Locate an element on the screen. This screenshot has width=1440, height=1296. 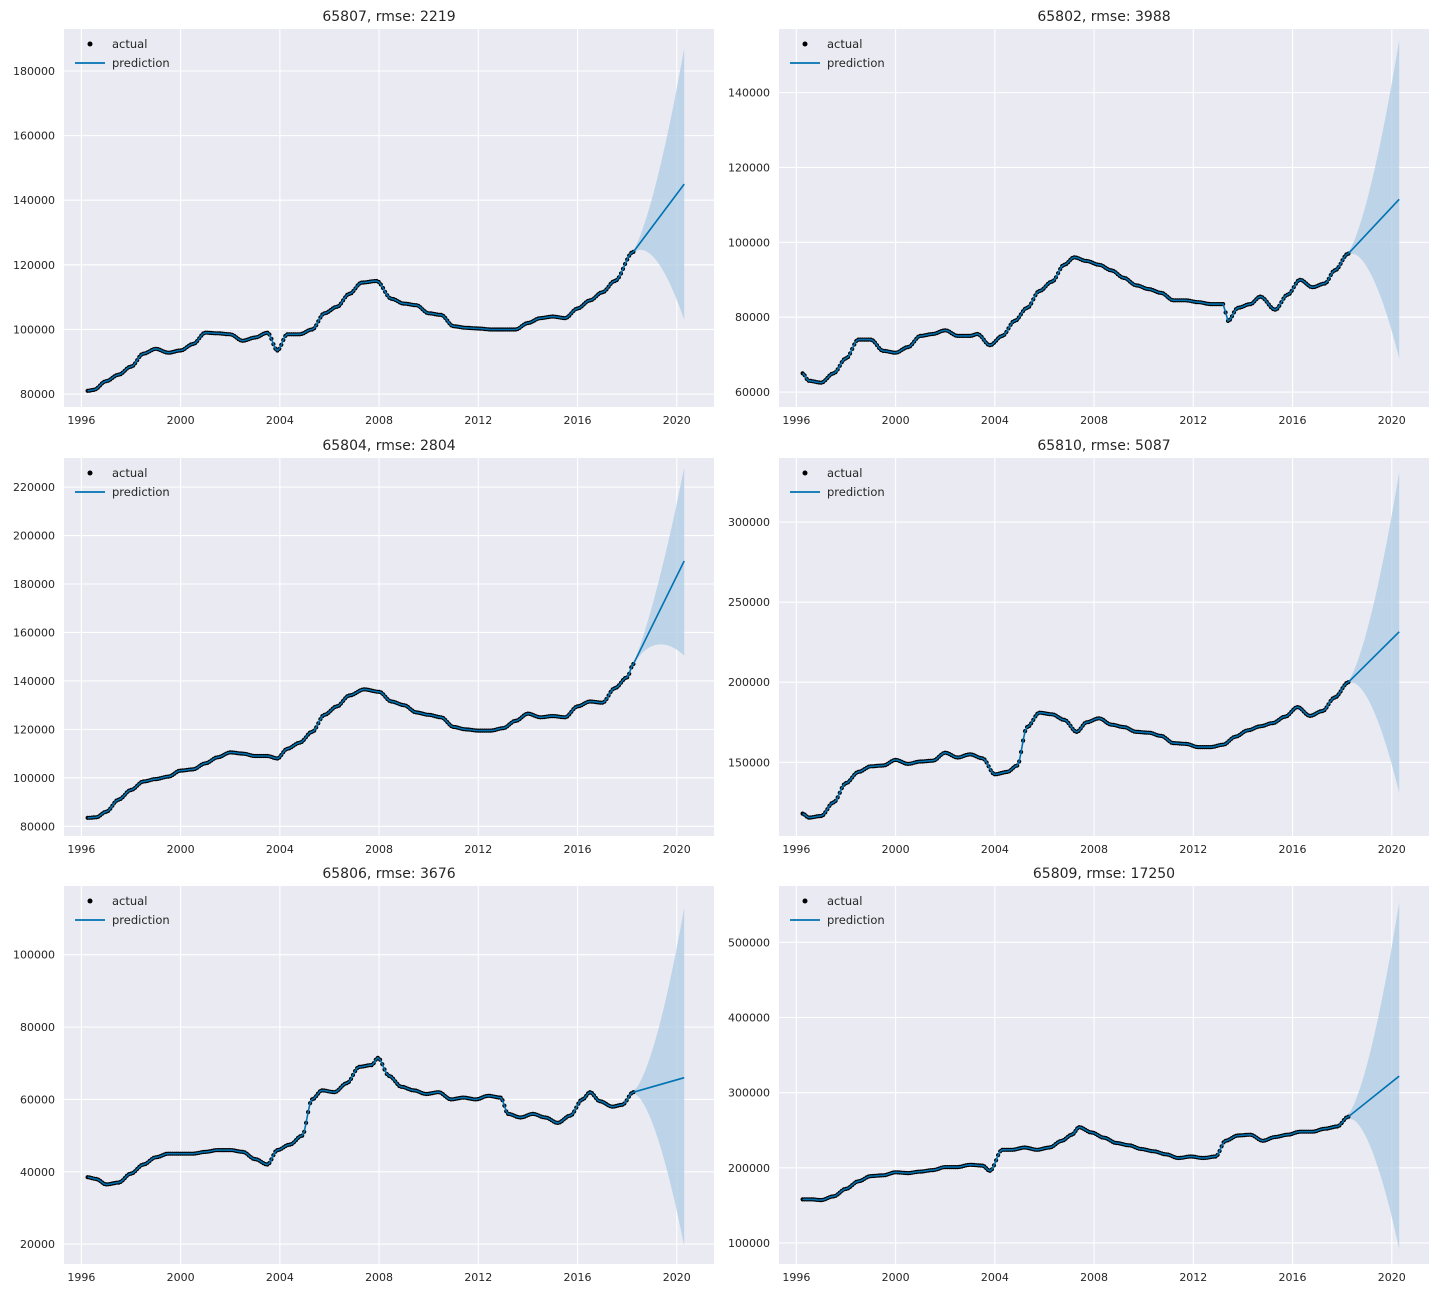
y-tick-label: 300000 is located at coordinates (749, 522).